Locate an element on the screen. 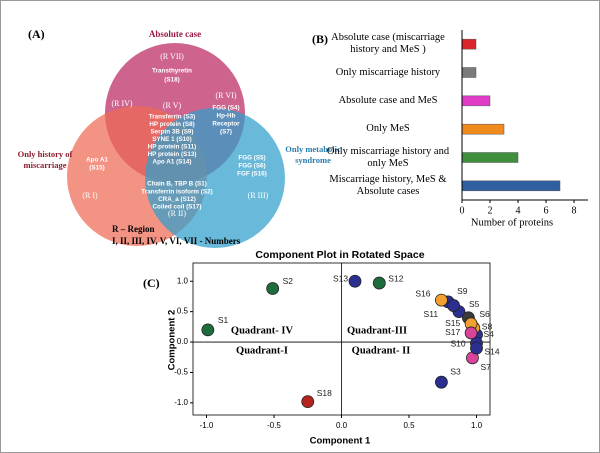 The height and width of the screenshot is (453, 600). protein: Apo A1 (S14) is located at coordinates (172, 162).